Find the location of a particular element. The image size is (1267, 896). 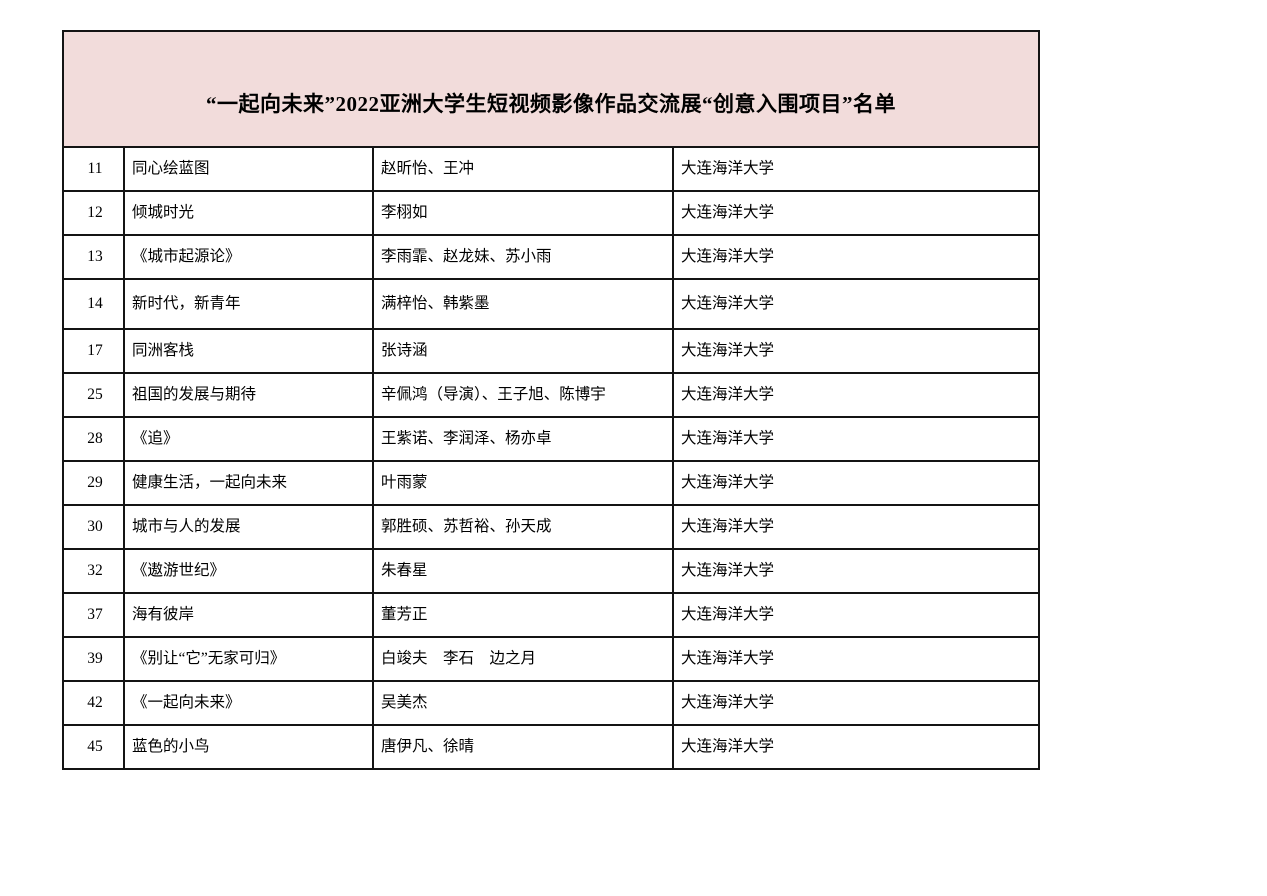

table-row: 17 同洲客栈 张诗涵 大连海洋大学 is located at coordinates (551, 351).